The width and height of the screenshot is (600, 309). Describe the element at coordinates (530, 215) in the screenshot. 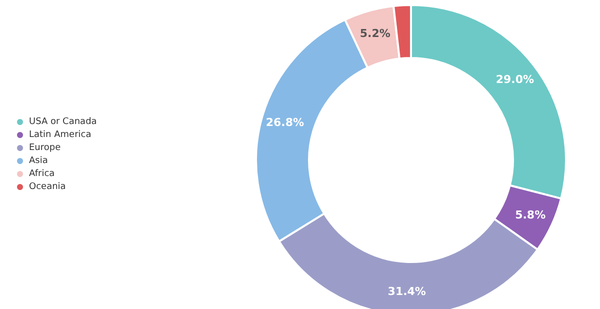

I see `data-label: 5.8%` at that location.